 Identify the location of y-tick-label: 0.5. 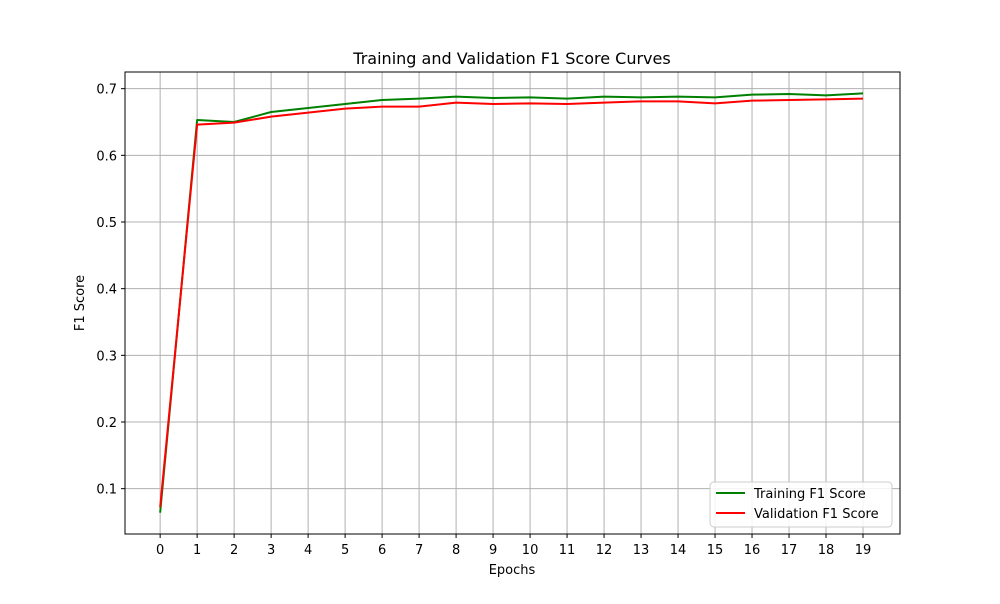
(106, 223).